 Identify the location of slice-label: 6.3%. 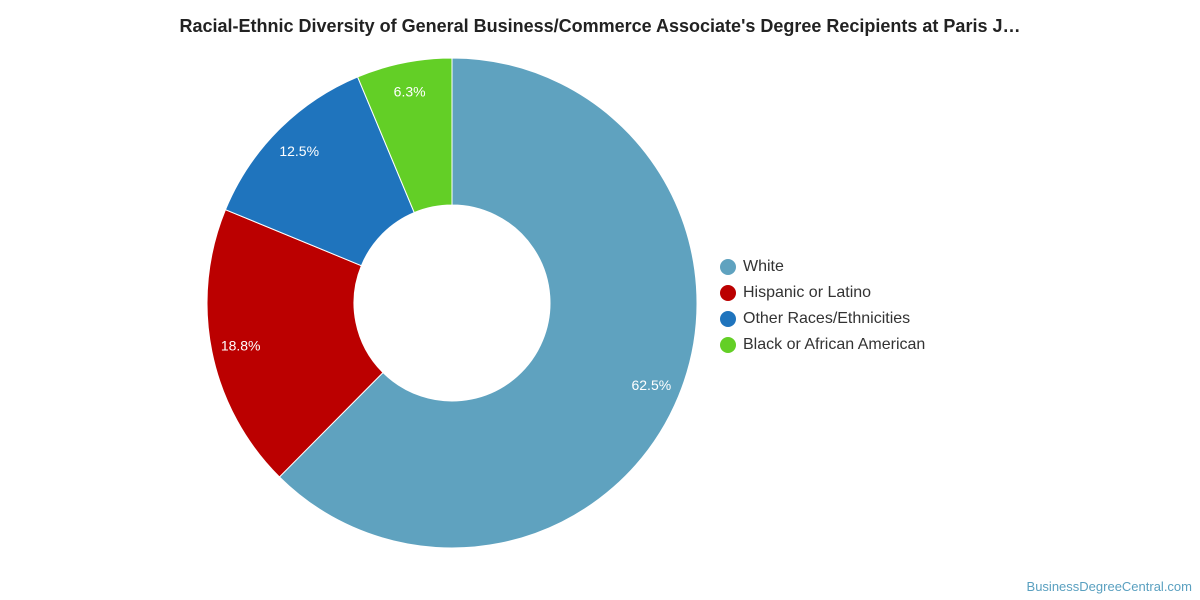
(410, 92).